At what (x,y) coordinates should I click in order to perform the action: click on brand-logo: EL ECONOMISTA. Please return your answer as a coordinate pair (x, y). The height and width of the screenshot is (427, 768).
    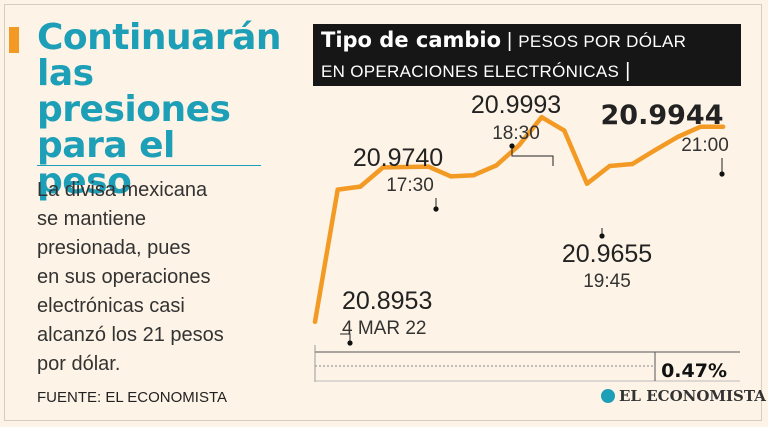
    Looking at the image, I should click on (683, 396).